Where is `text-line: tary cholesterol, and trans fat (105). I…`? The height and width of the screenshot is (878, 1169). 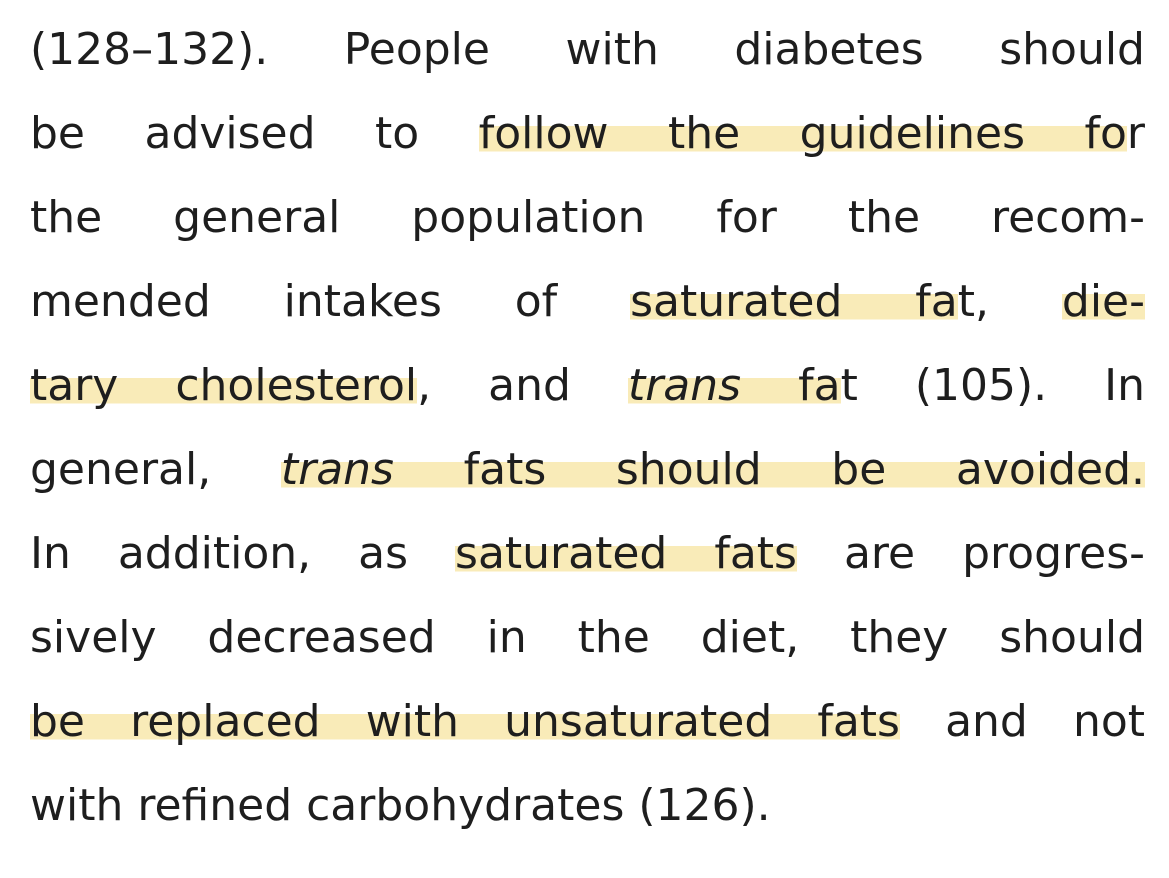 text-line: tary cholesterol, and trans fat (105). I… is located at coordinates (587, 386).